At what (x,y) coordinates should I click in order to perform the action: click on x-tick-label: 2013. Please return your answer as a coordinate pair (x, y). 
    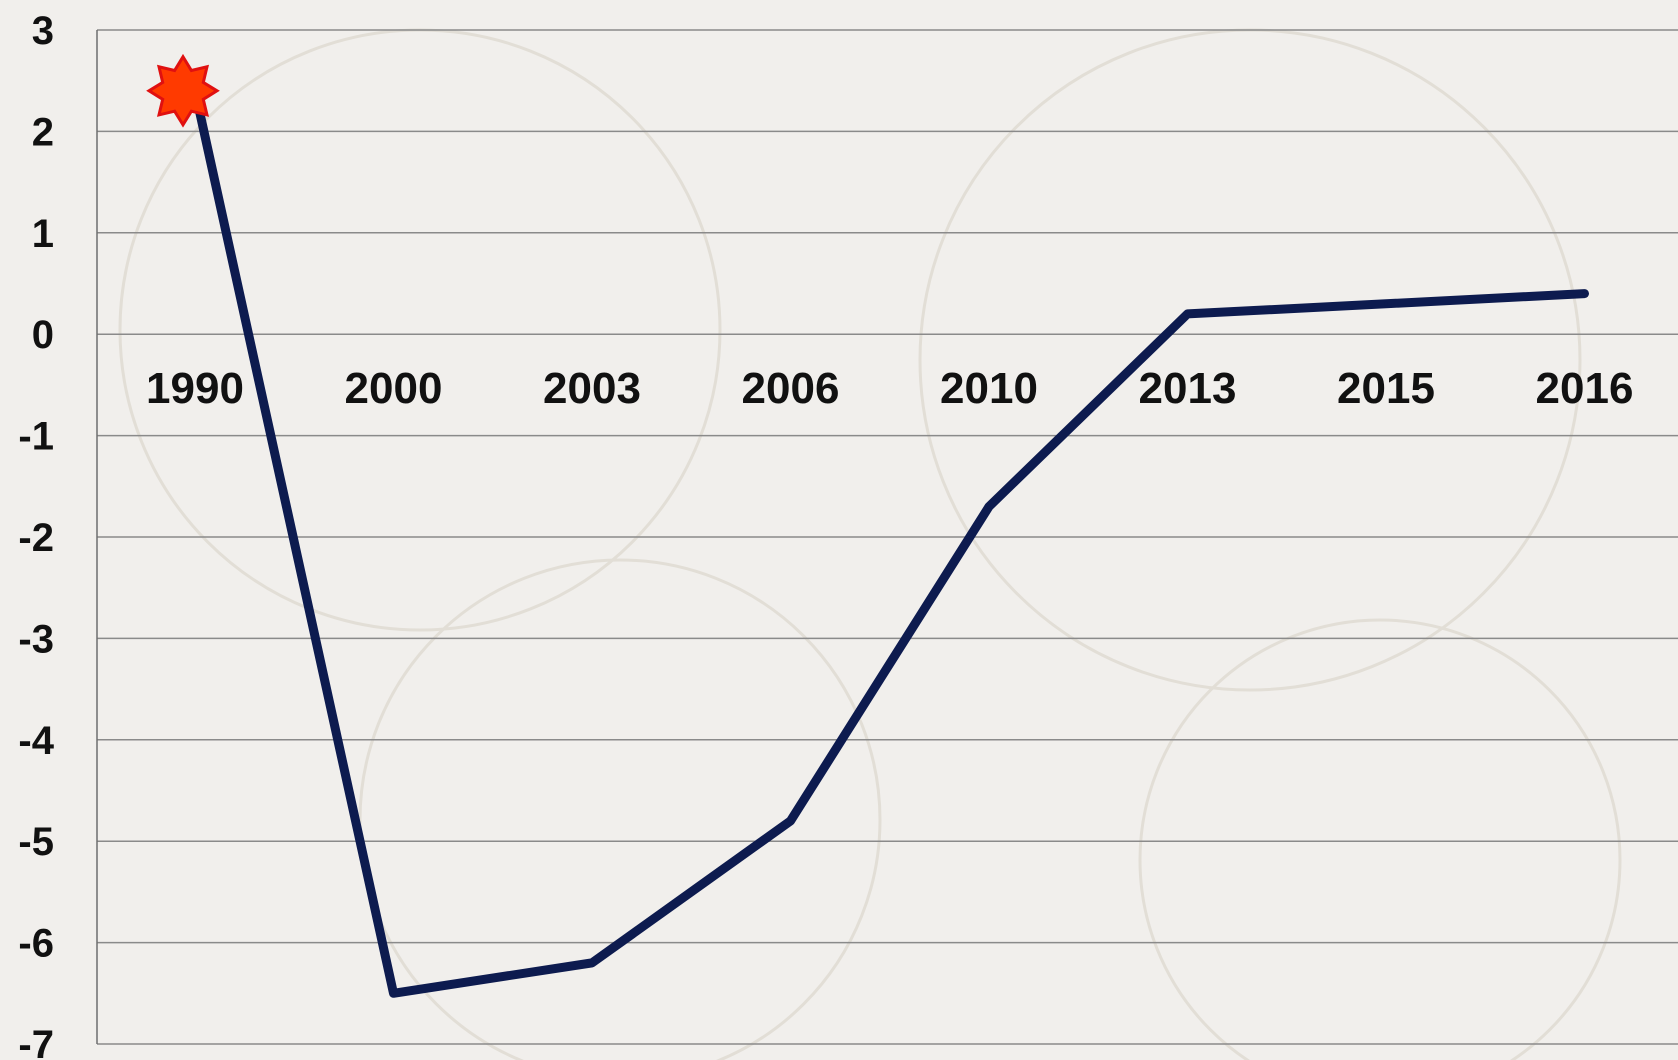
    Looking at the image, I should click on (1188, 388).